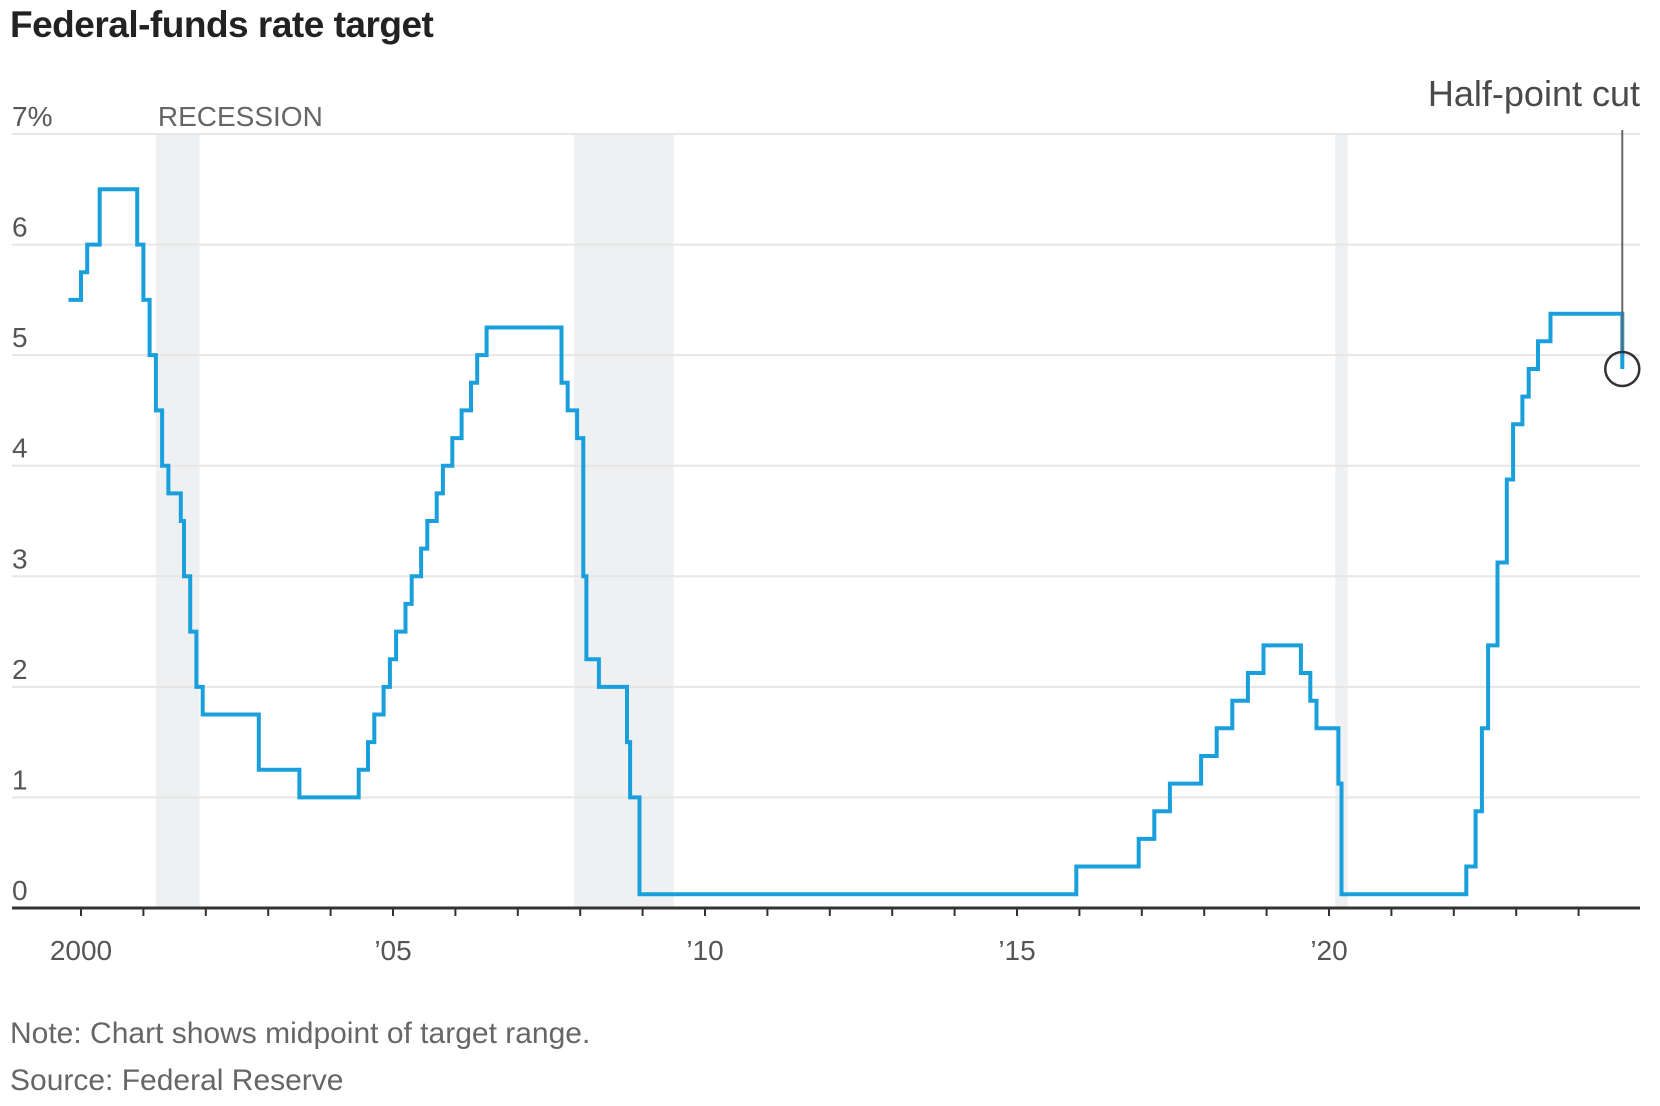 The height and width of the screenshot is (1106, 1660). What do you see at coordinates (1328, 950) in the screenshot?
I see `x-tick-label: ’20` at bounding box center [1328, 950].